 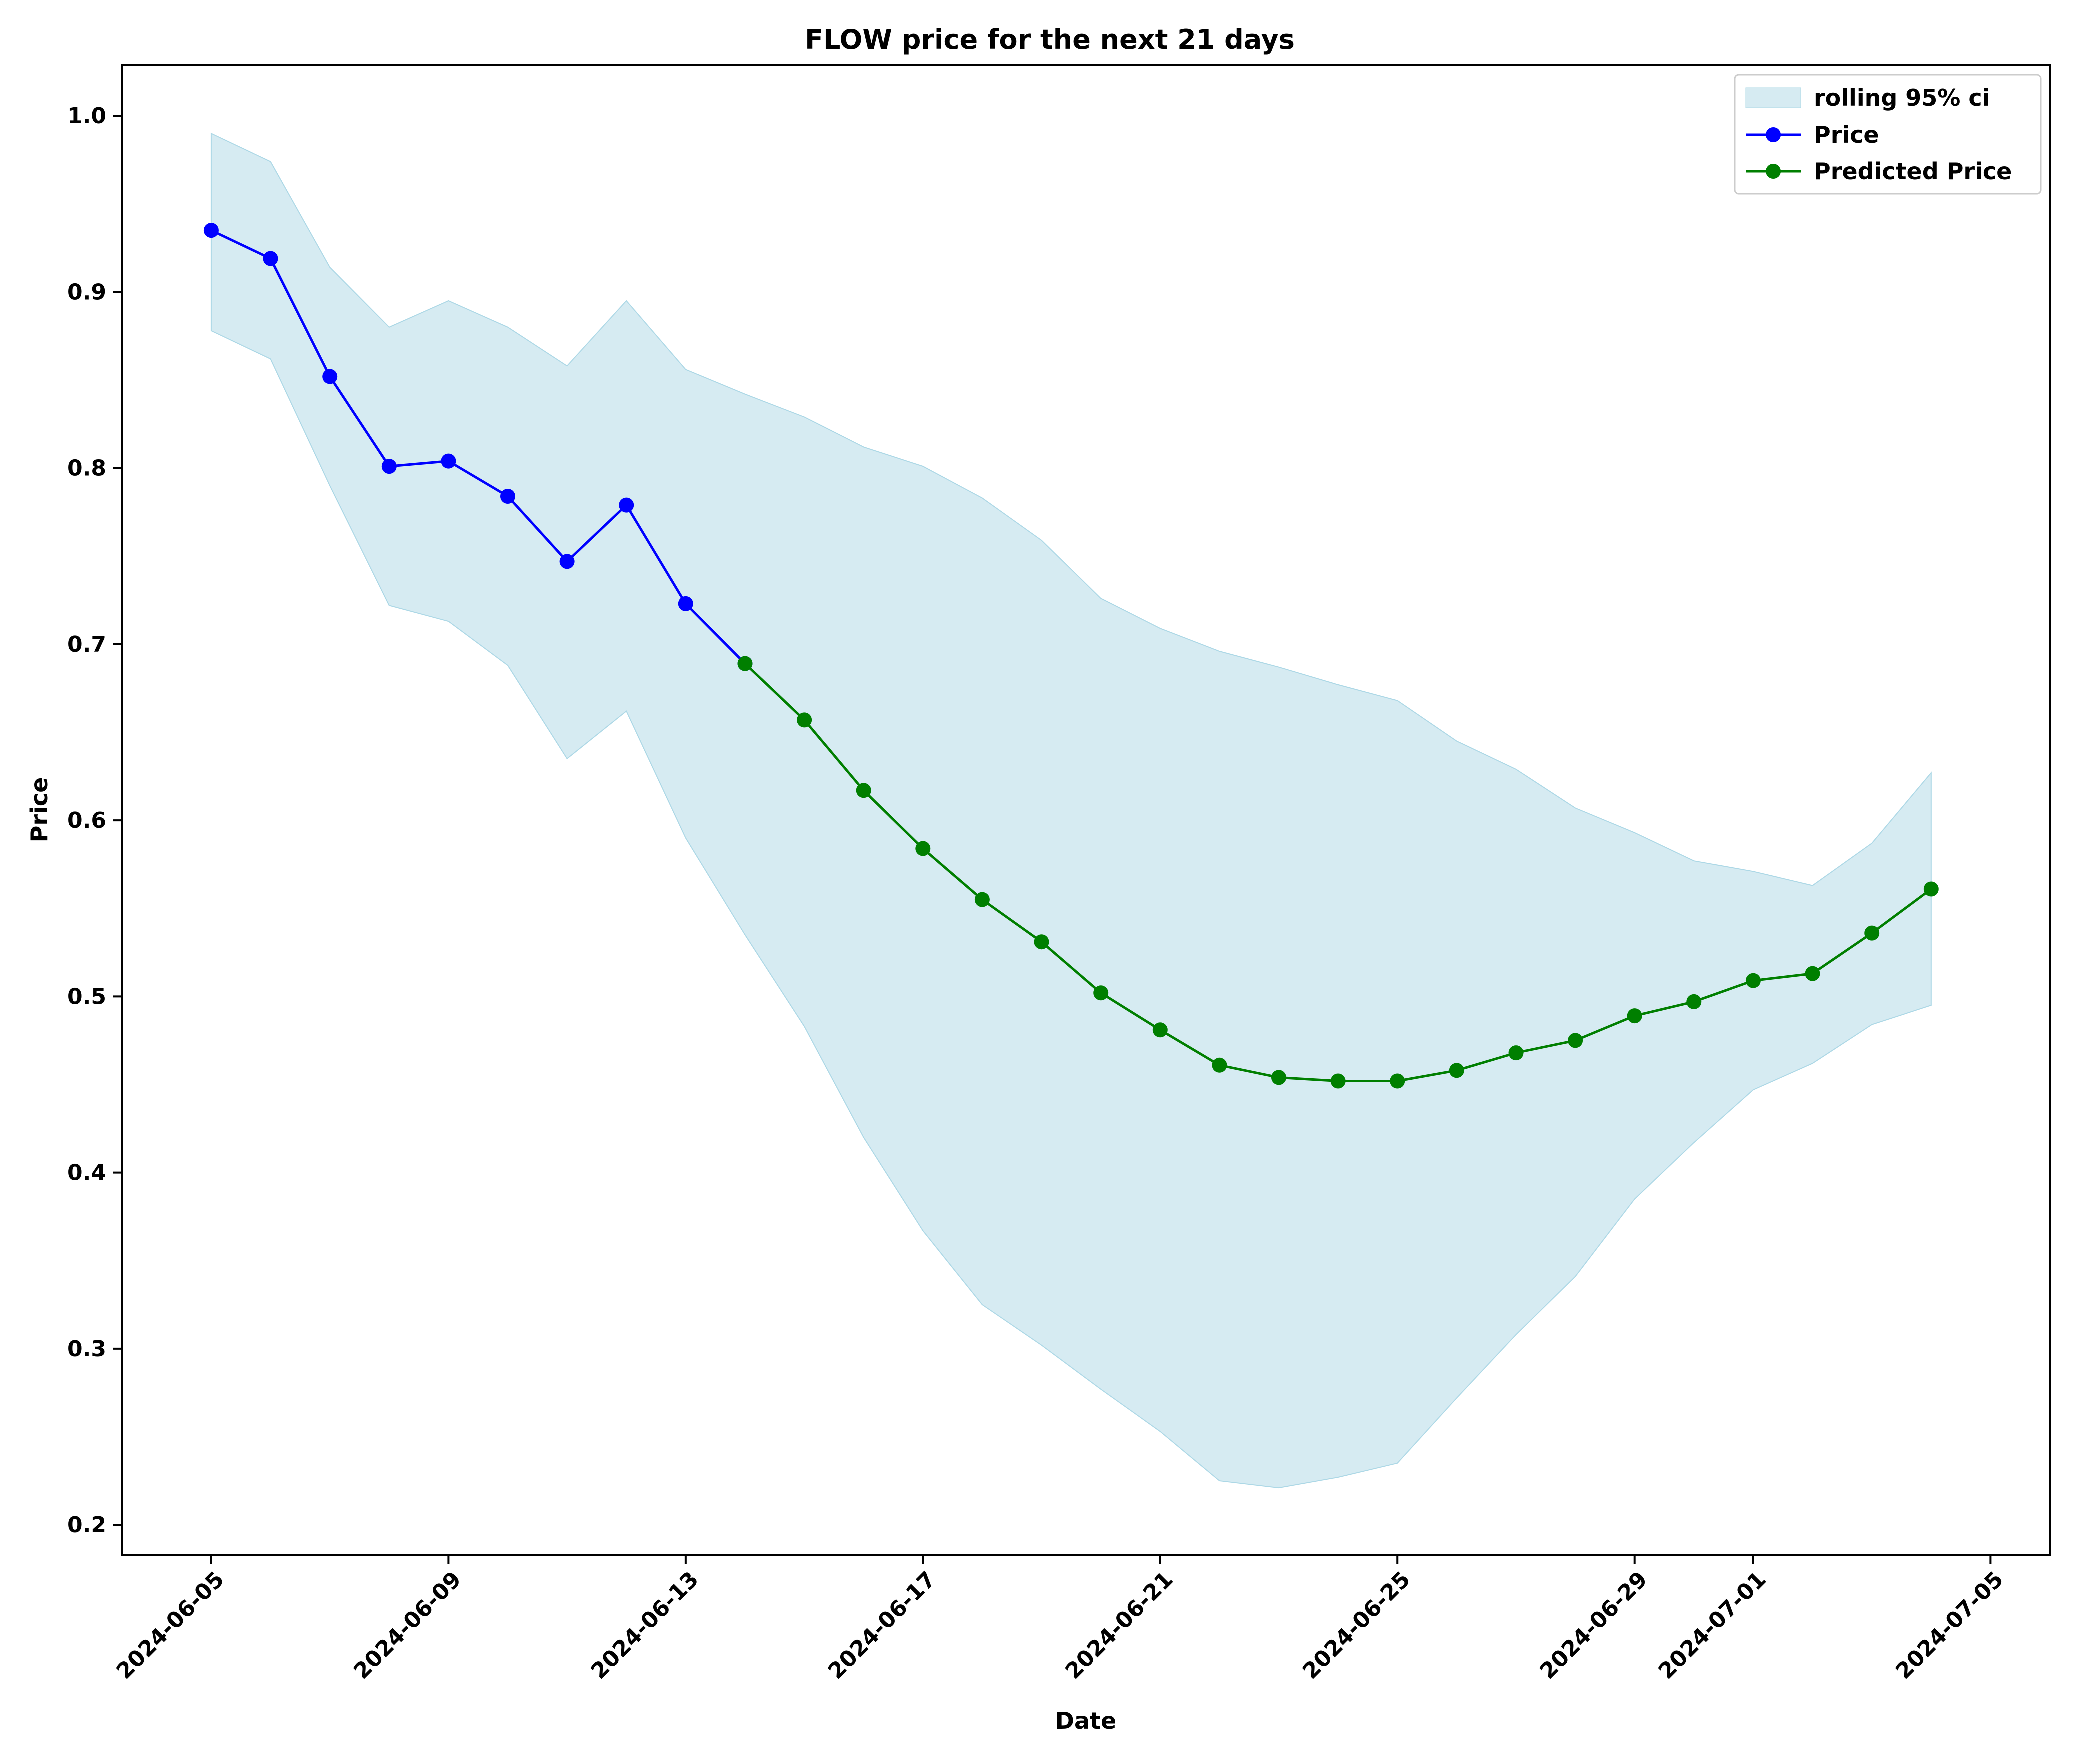 I want to click on chart-title: FLOW price for the next 21 days, so click(x=1050, y=40).